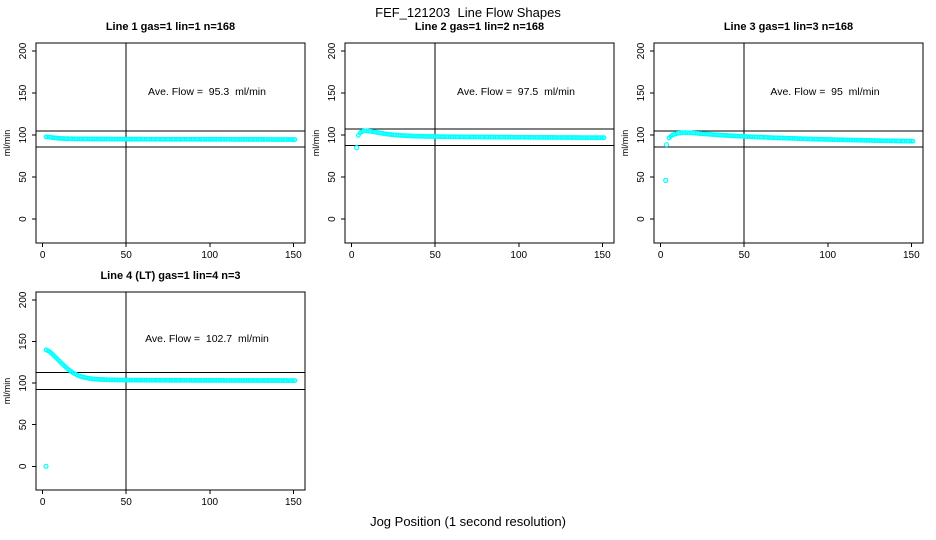 The image size is (936, 540). What do you see at coordinates (516, 92) in the screenshot?
I see `panel-2-ave-flow-annotation: Ave. Flow = 97.5 ml/min` at bounding box center [516, 92].